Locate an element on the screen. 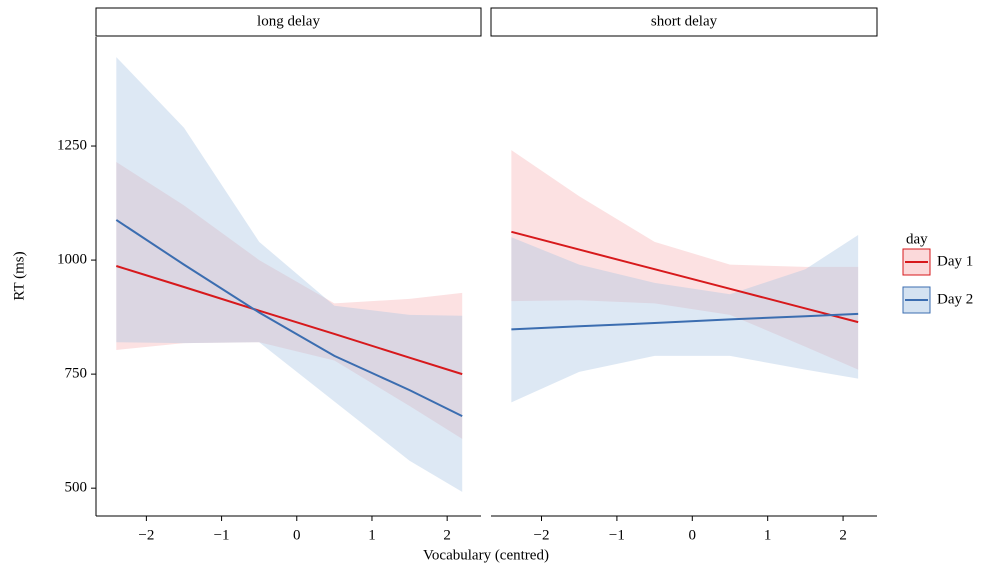 The height and width of the screenshot is (567, 985). facet-title: short delay is located at coordinates (684, 21).